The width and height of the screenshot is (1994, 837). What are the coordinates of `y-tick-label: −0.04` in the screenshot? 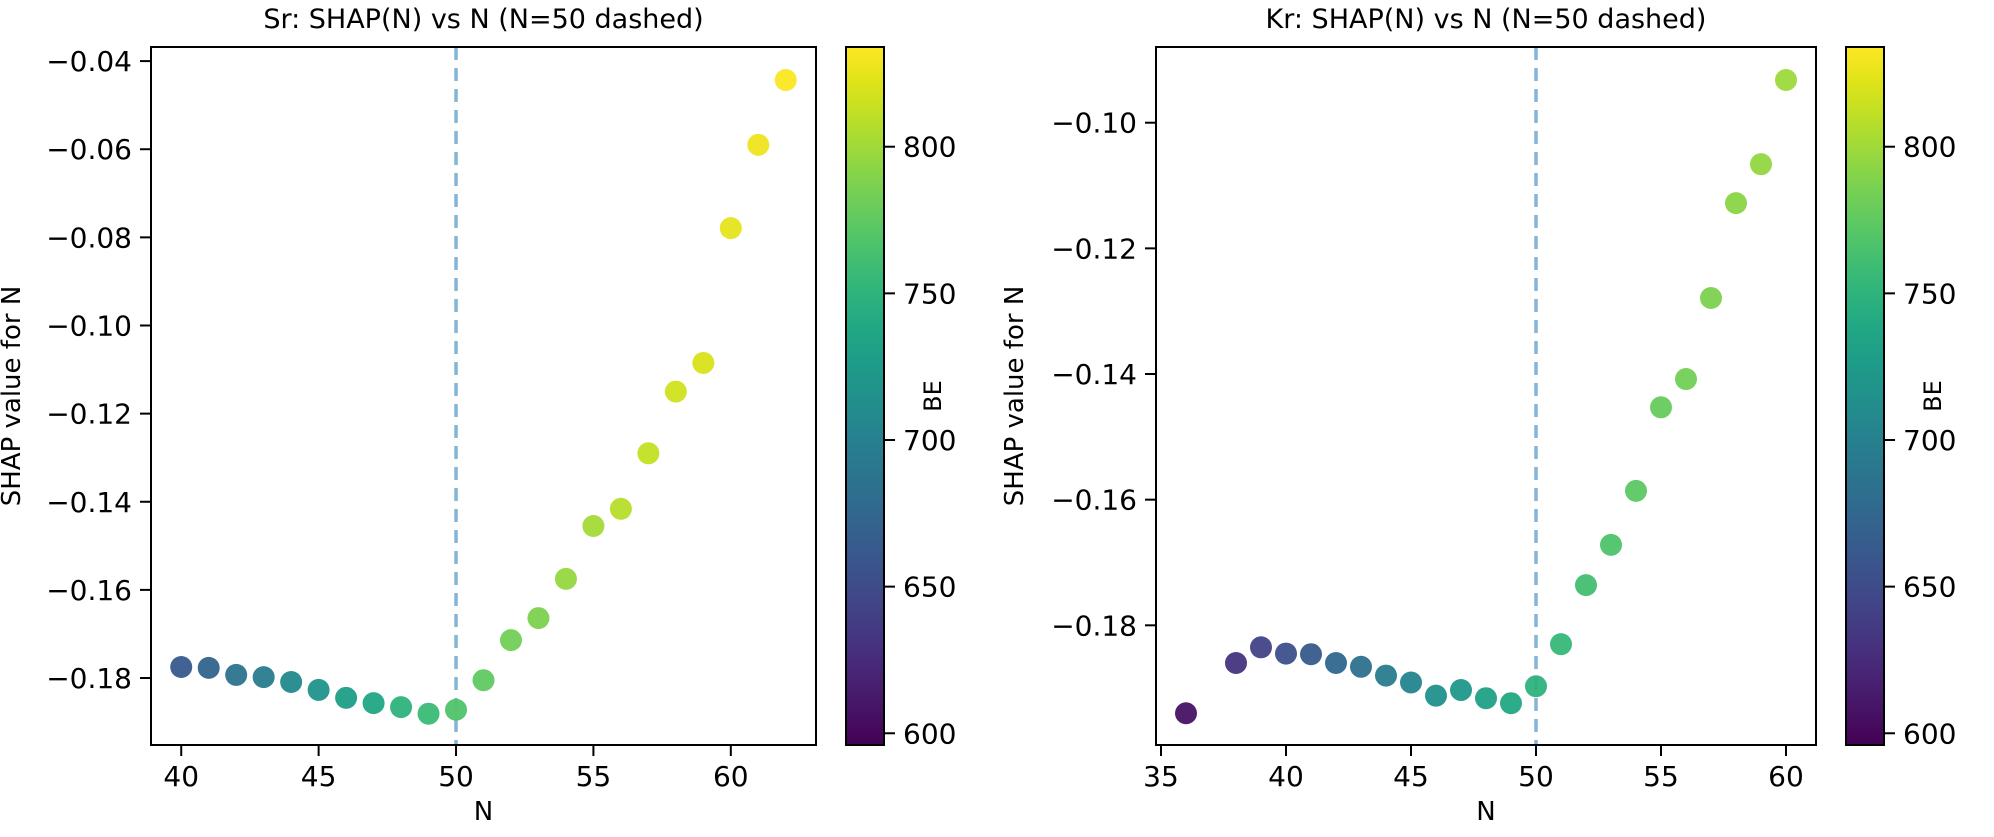 It's located at (89, 61).